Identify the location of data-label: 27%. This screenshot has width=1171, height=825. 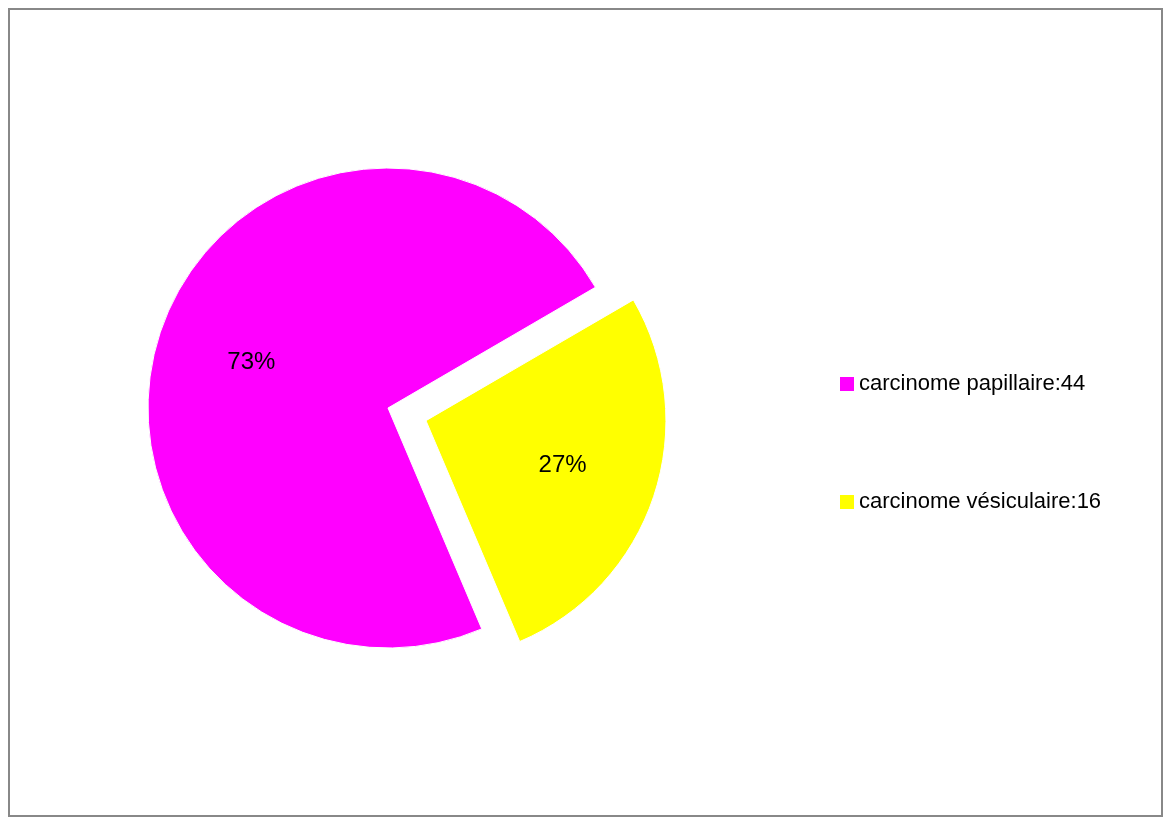
(562, 464).